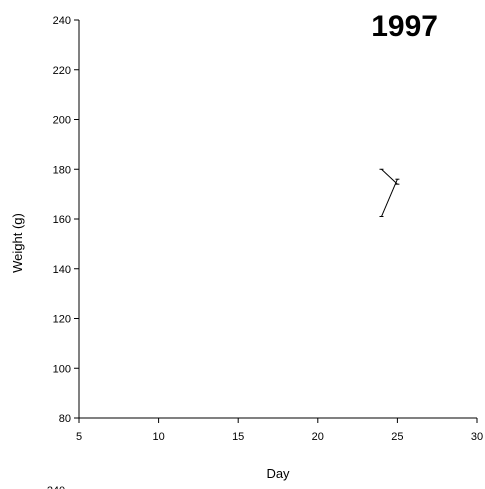  I want to click on y-tick-label-80: 80, so click(65, 419).